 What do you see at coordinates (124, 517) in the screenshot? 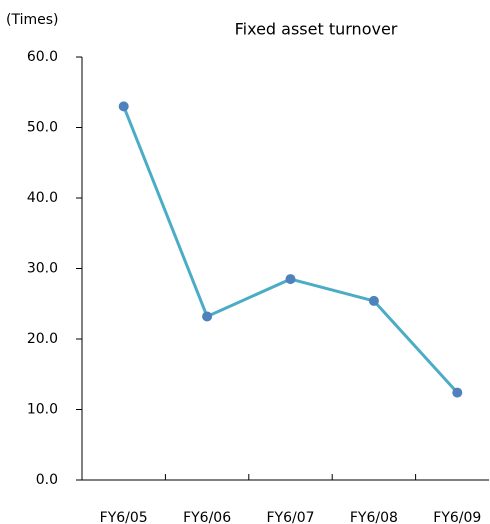
I see `x-tick-label: FY6/05` at bounding box center [124, 517].